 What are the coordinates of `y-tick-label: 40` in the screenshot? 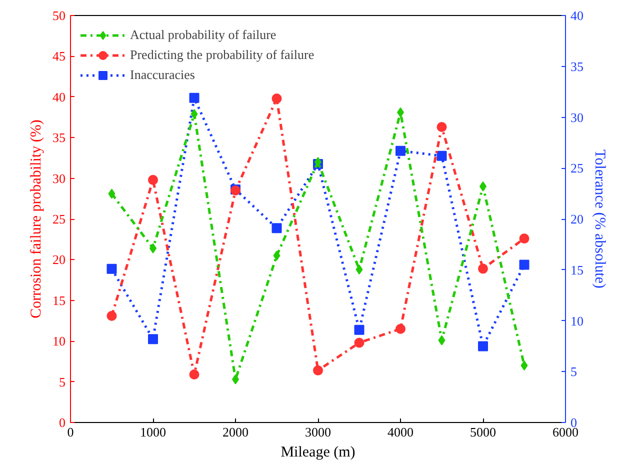 It's located at (59, 96).